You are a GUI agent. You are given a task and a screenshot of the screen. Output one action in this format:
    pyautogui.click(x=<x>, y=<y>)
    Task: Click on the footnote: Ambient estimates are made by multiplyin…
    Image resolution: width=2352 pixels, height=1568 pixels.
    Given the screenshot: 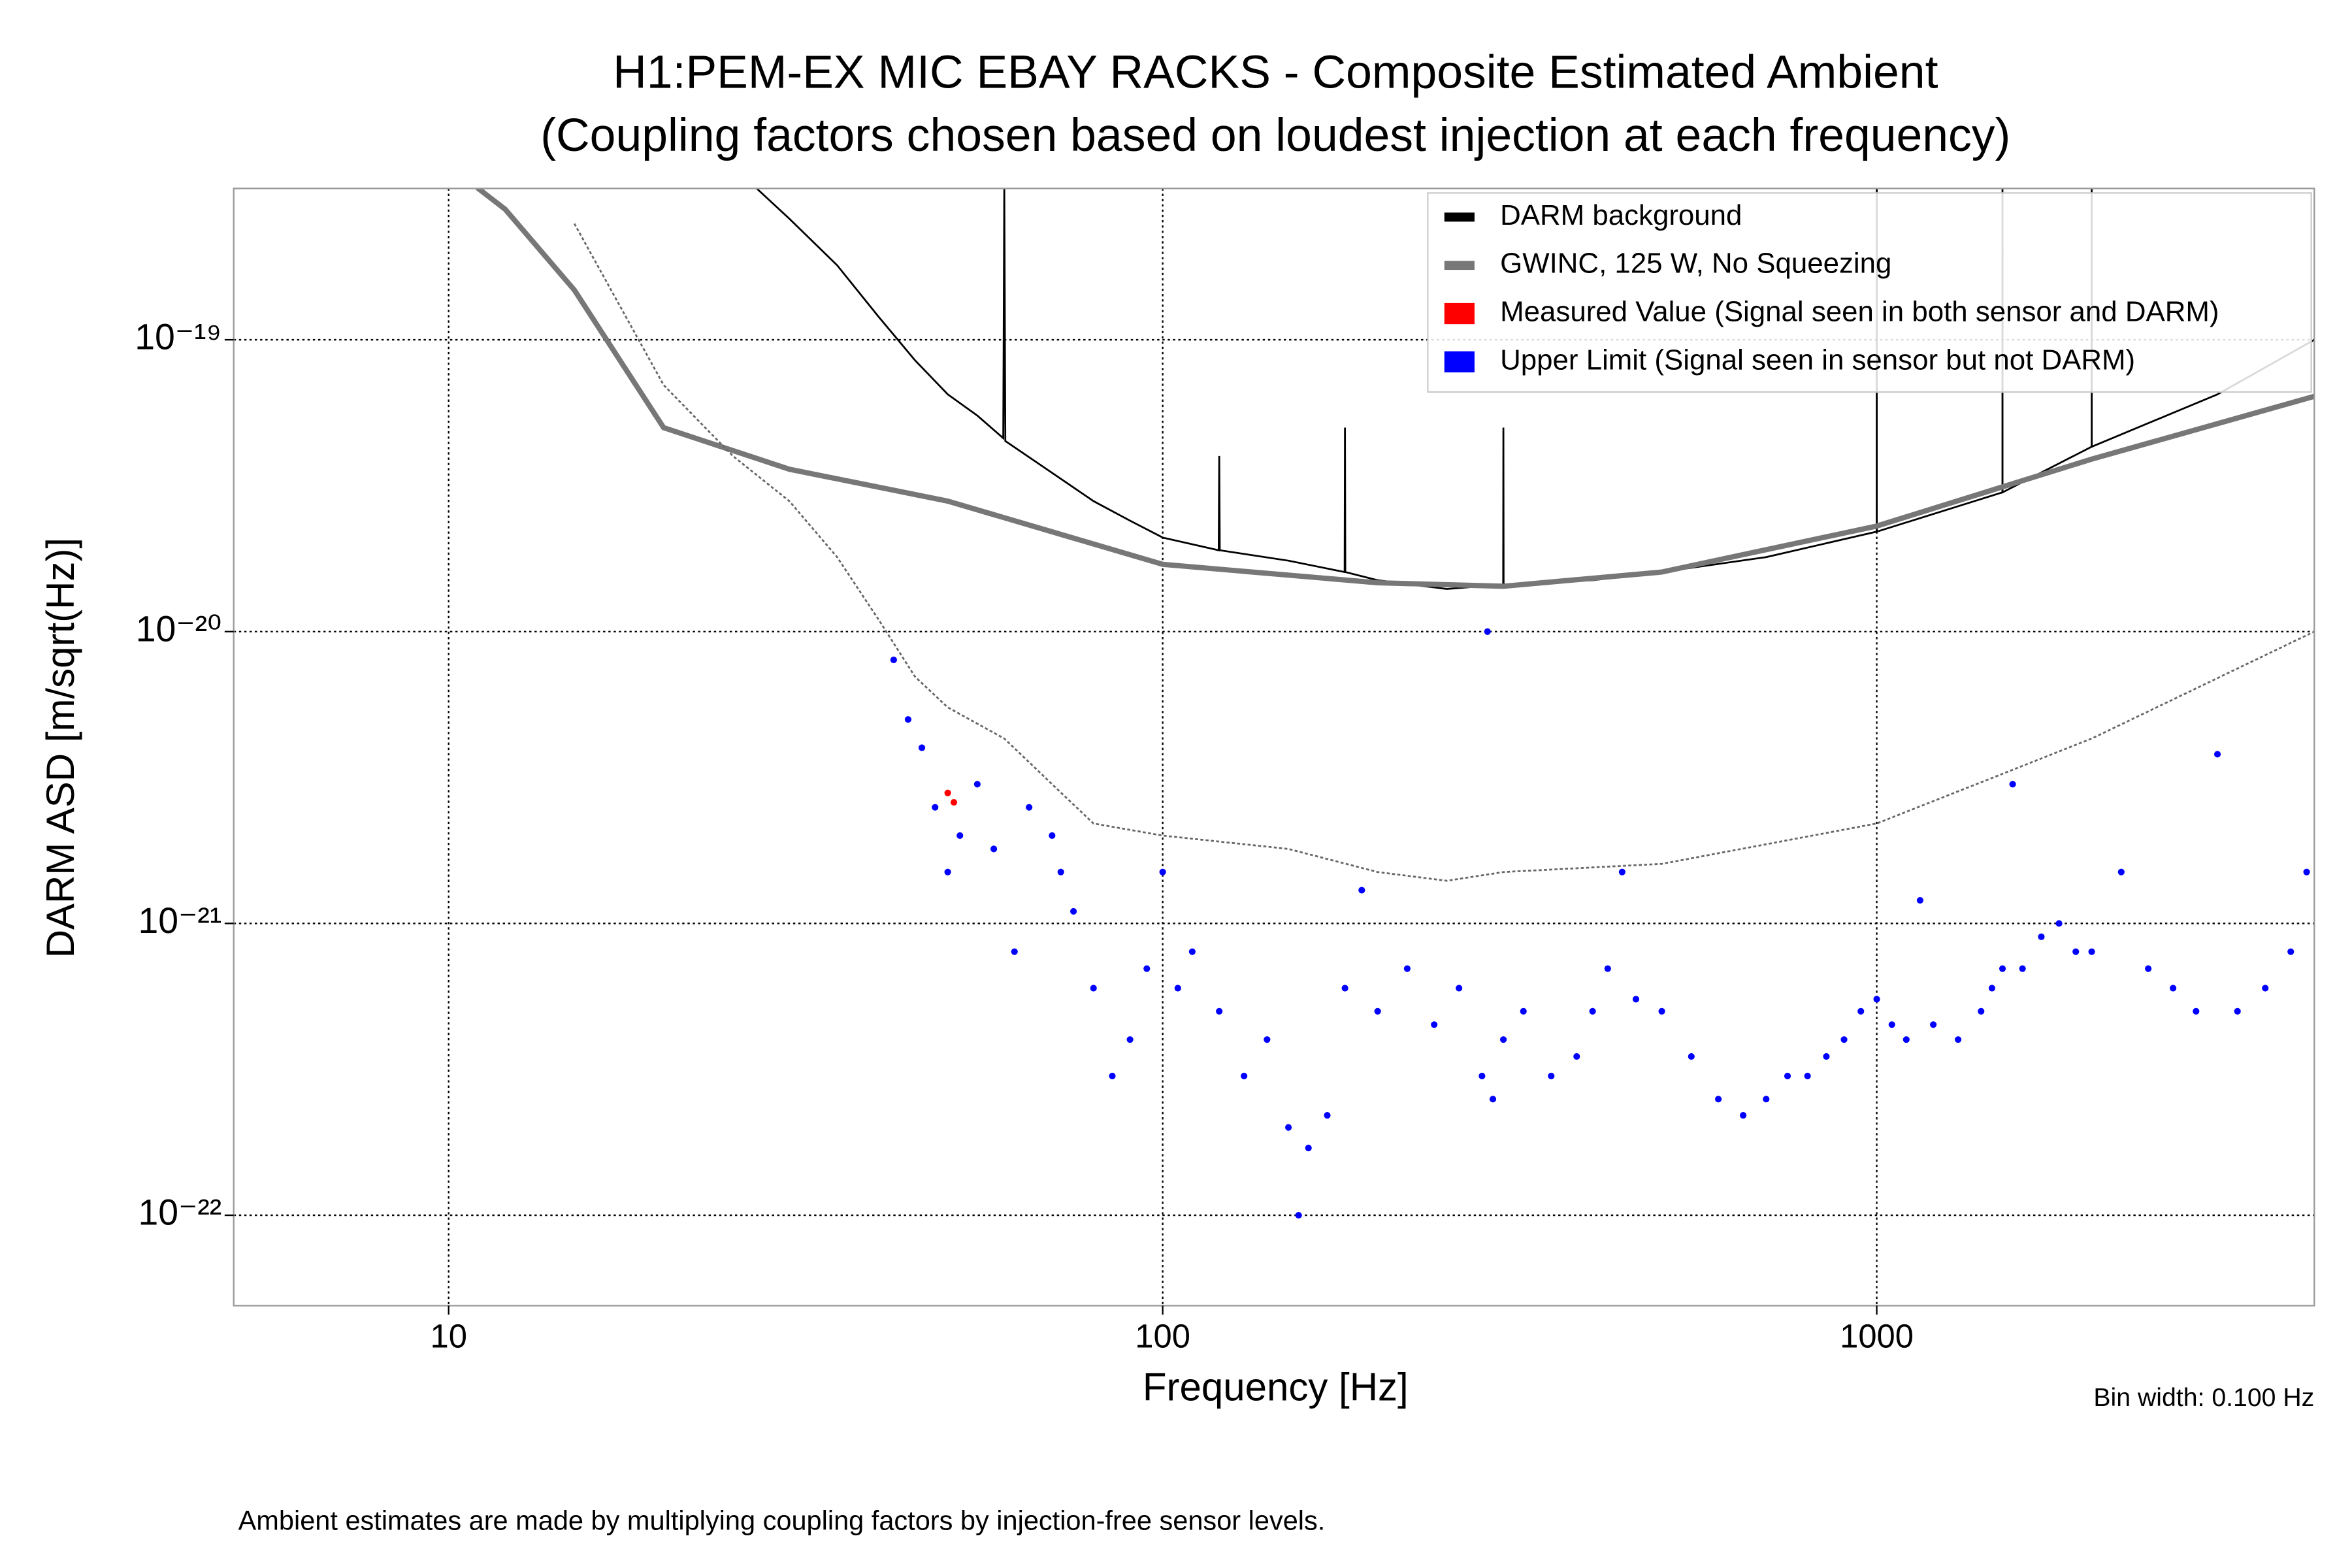 What is the action you would take?
    pyautogui.click(x=782, y=1520)
    